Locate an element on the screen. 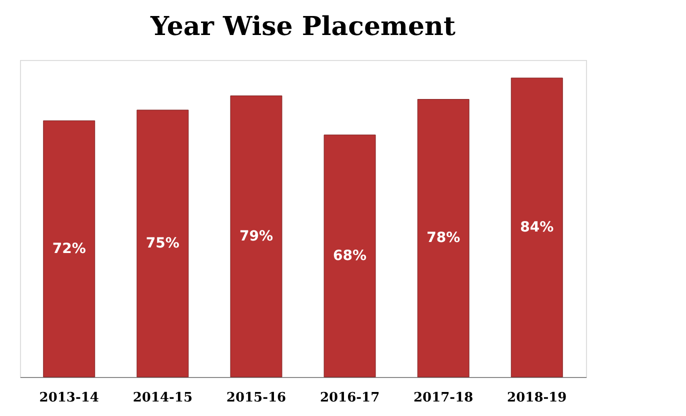 The width and height of the screenshot is (686, 416). x-tick-label: 2014-15 is located at coordinates (162, 398).